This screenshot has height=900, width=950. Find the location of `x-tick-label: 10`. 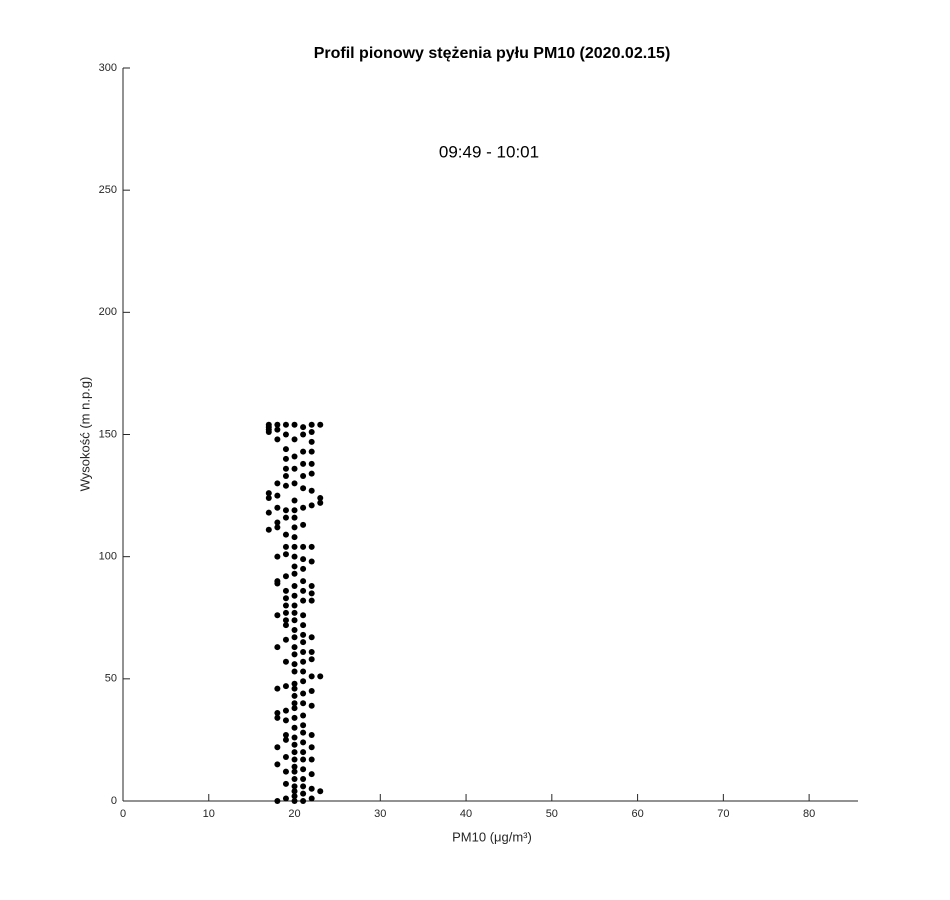

x-tick-label: 10 is located at coordinates (209, 814).